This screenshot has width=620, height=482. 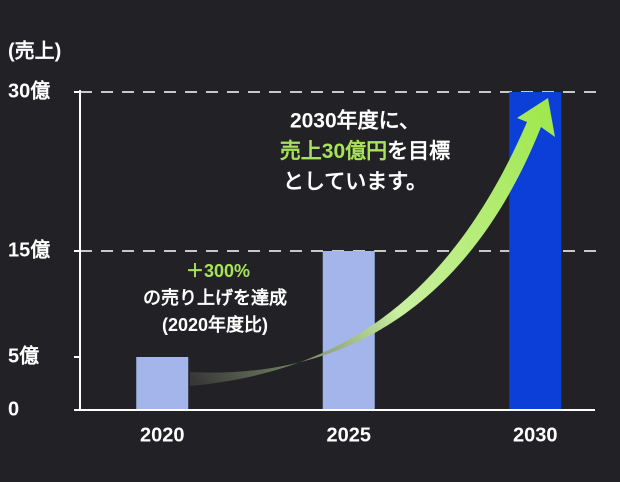 I want to click on goal-highlight: 売上30億円, so click(x=333, y=151).